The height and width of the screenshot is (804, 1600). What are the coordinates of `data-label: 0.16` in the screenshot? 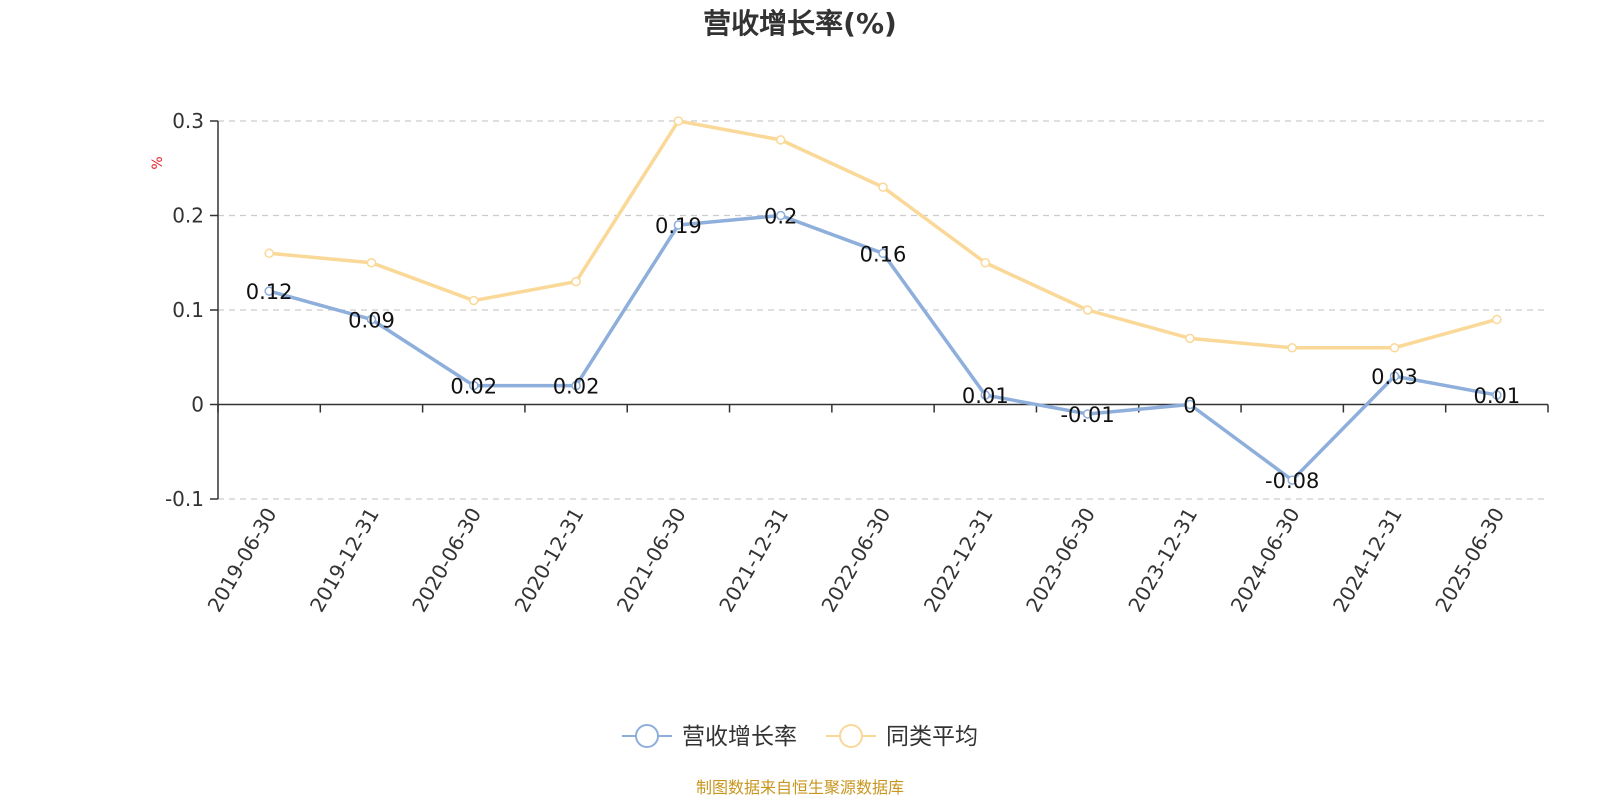 It's located at (883, 254).